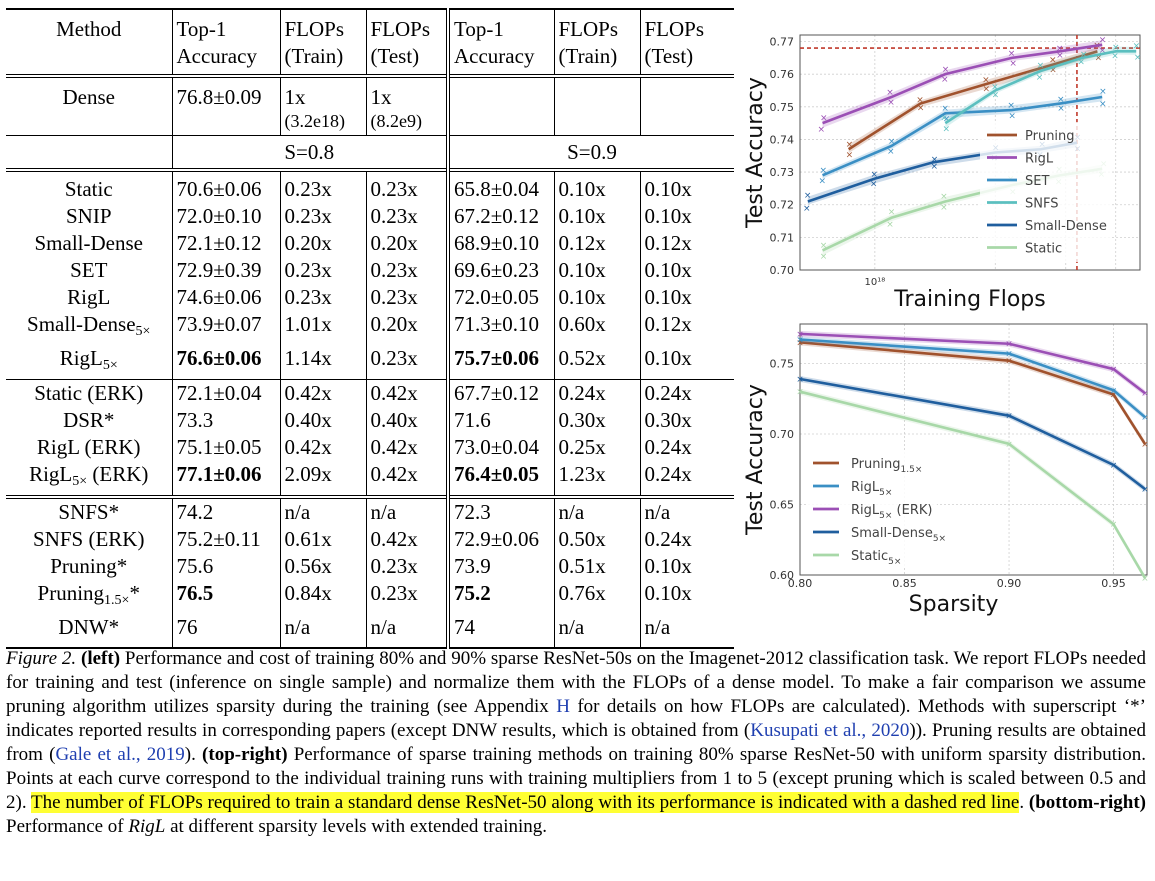  What do you see at coordinates (225, 447) in the screenshot?
I see `row-rigl-erk-top1-s08: 75.1±0.05` at bounding box center [225, 447].